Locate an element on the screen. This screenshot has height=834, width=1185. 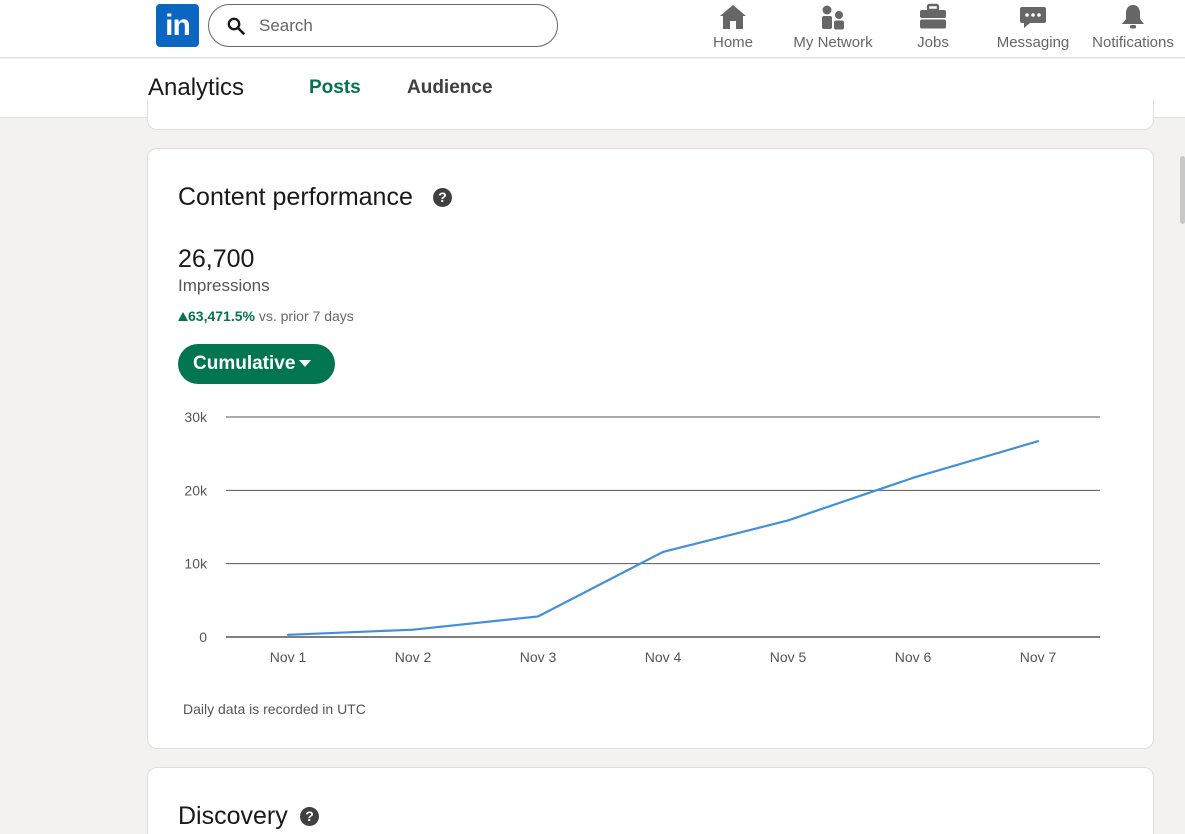
nav-item-label: Home is located at coordinates (732, 42).